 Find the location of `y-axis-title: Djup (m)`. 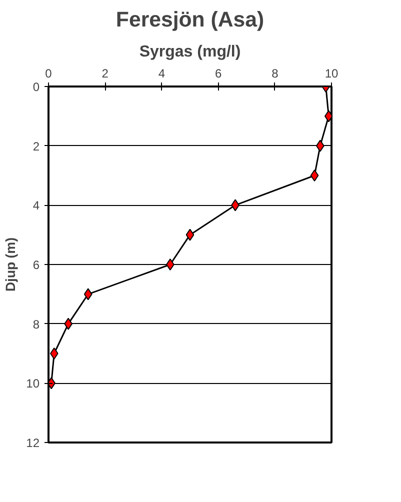

y-axis-title: Djup (m) is located at coordinates (10, 264).